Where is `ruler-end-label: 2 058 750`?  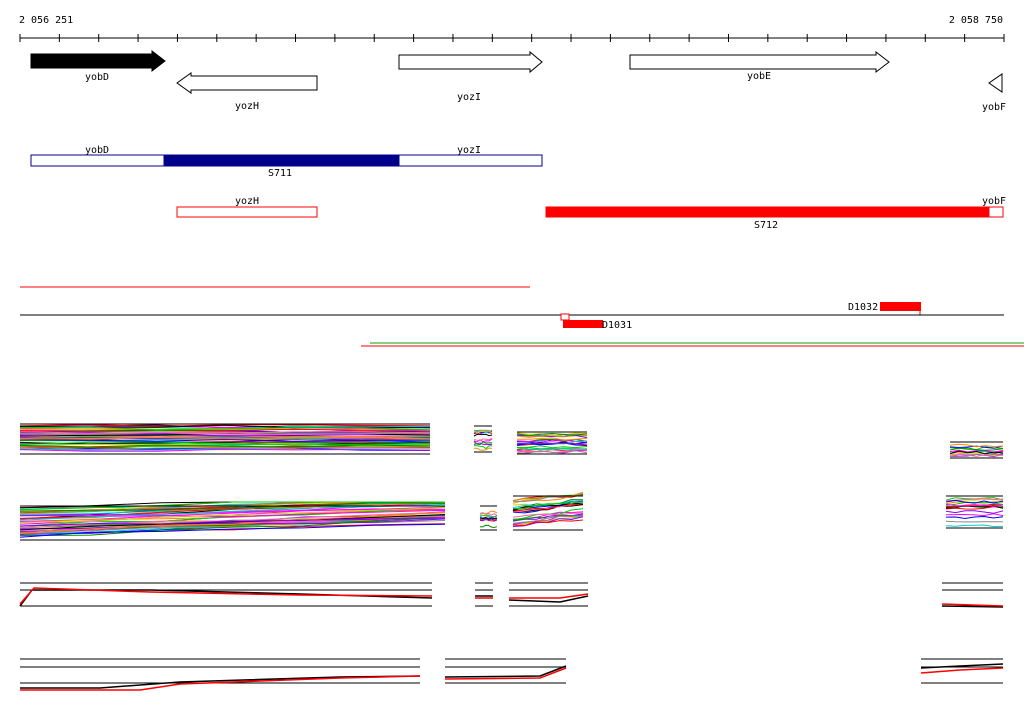 ruler-end-label: 2 058 750 is located at coordinates (976, 20).